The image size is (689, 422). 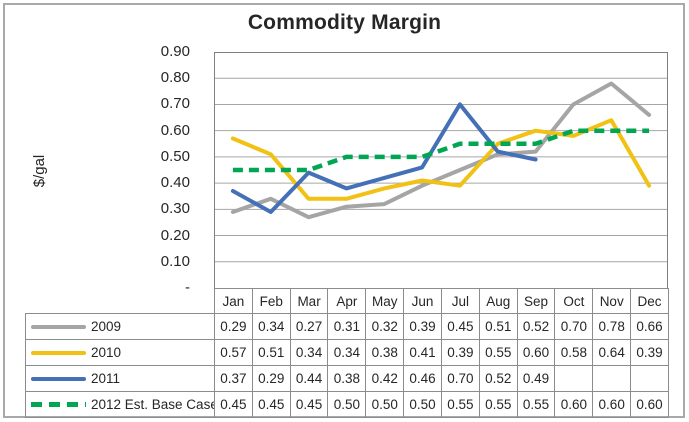 What do you see at coordinates (309, 404) in the screenshot?
I see `value-cell-2012-est-base-case-mar: 0.45` at bounding box center [309, 404].